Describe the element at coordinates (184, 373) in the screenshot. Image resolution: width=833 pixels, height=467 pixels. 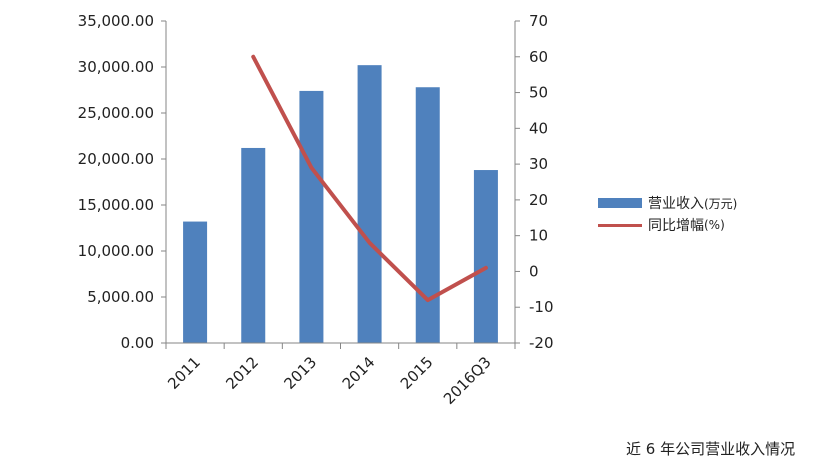
I see `x-tick-label: 2011` at that location.